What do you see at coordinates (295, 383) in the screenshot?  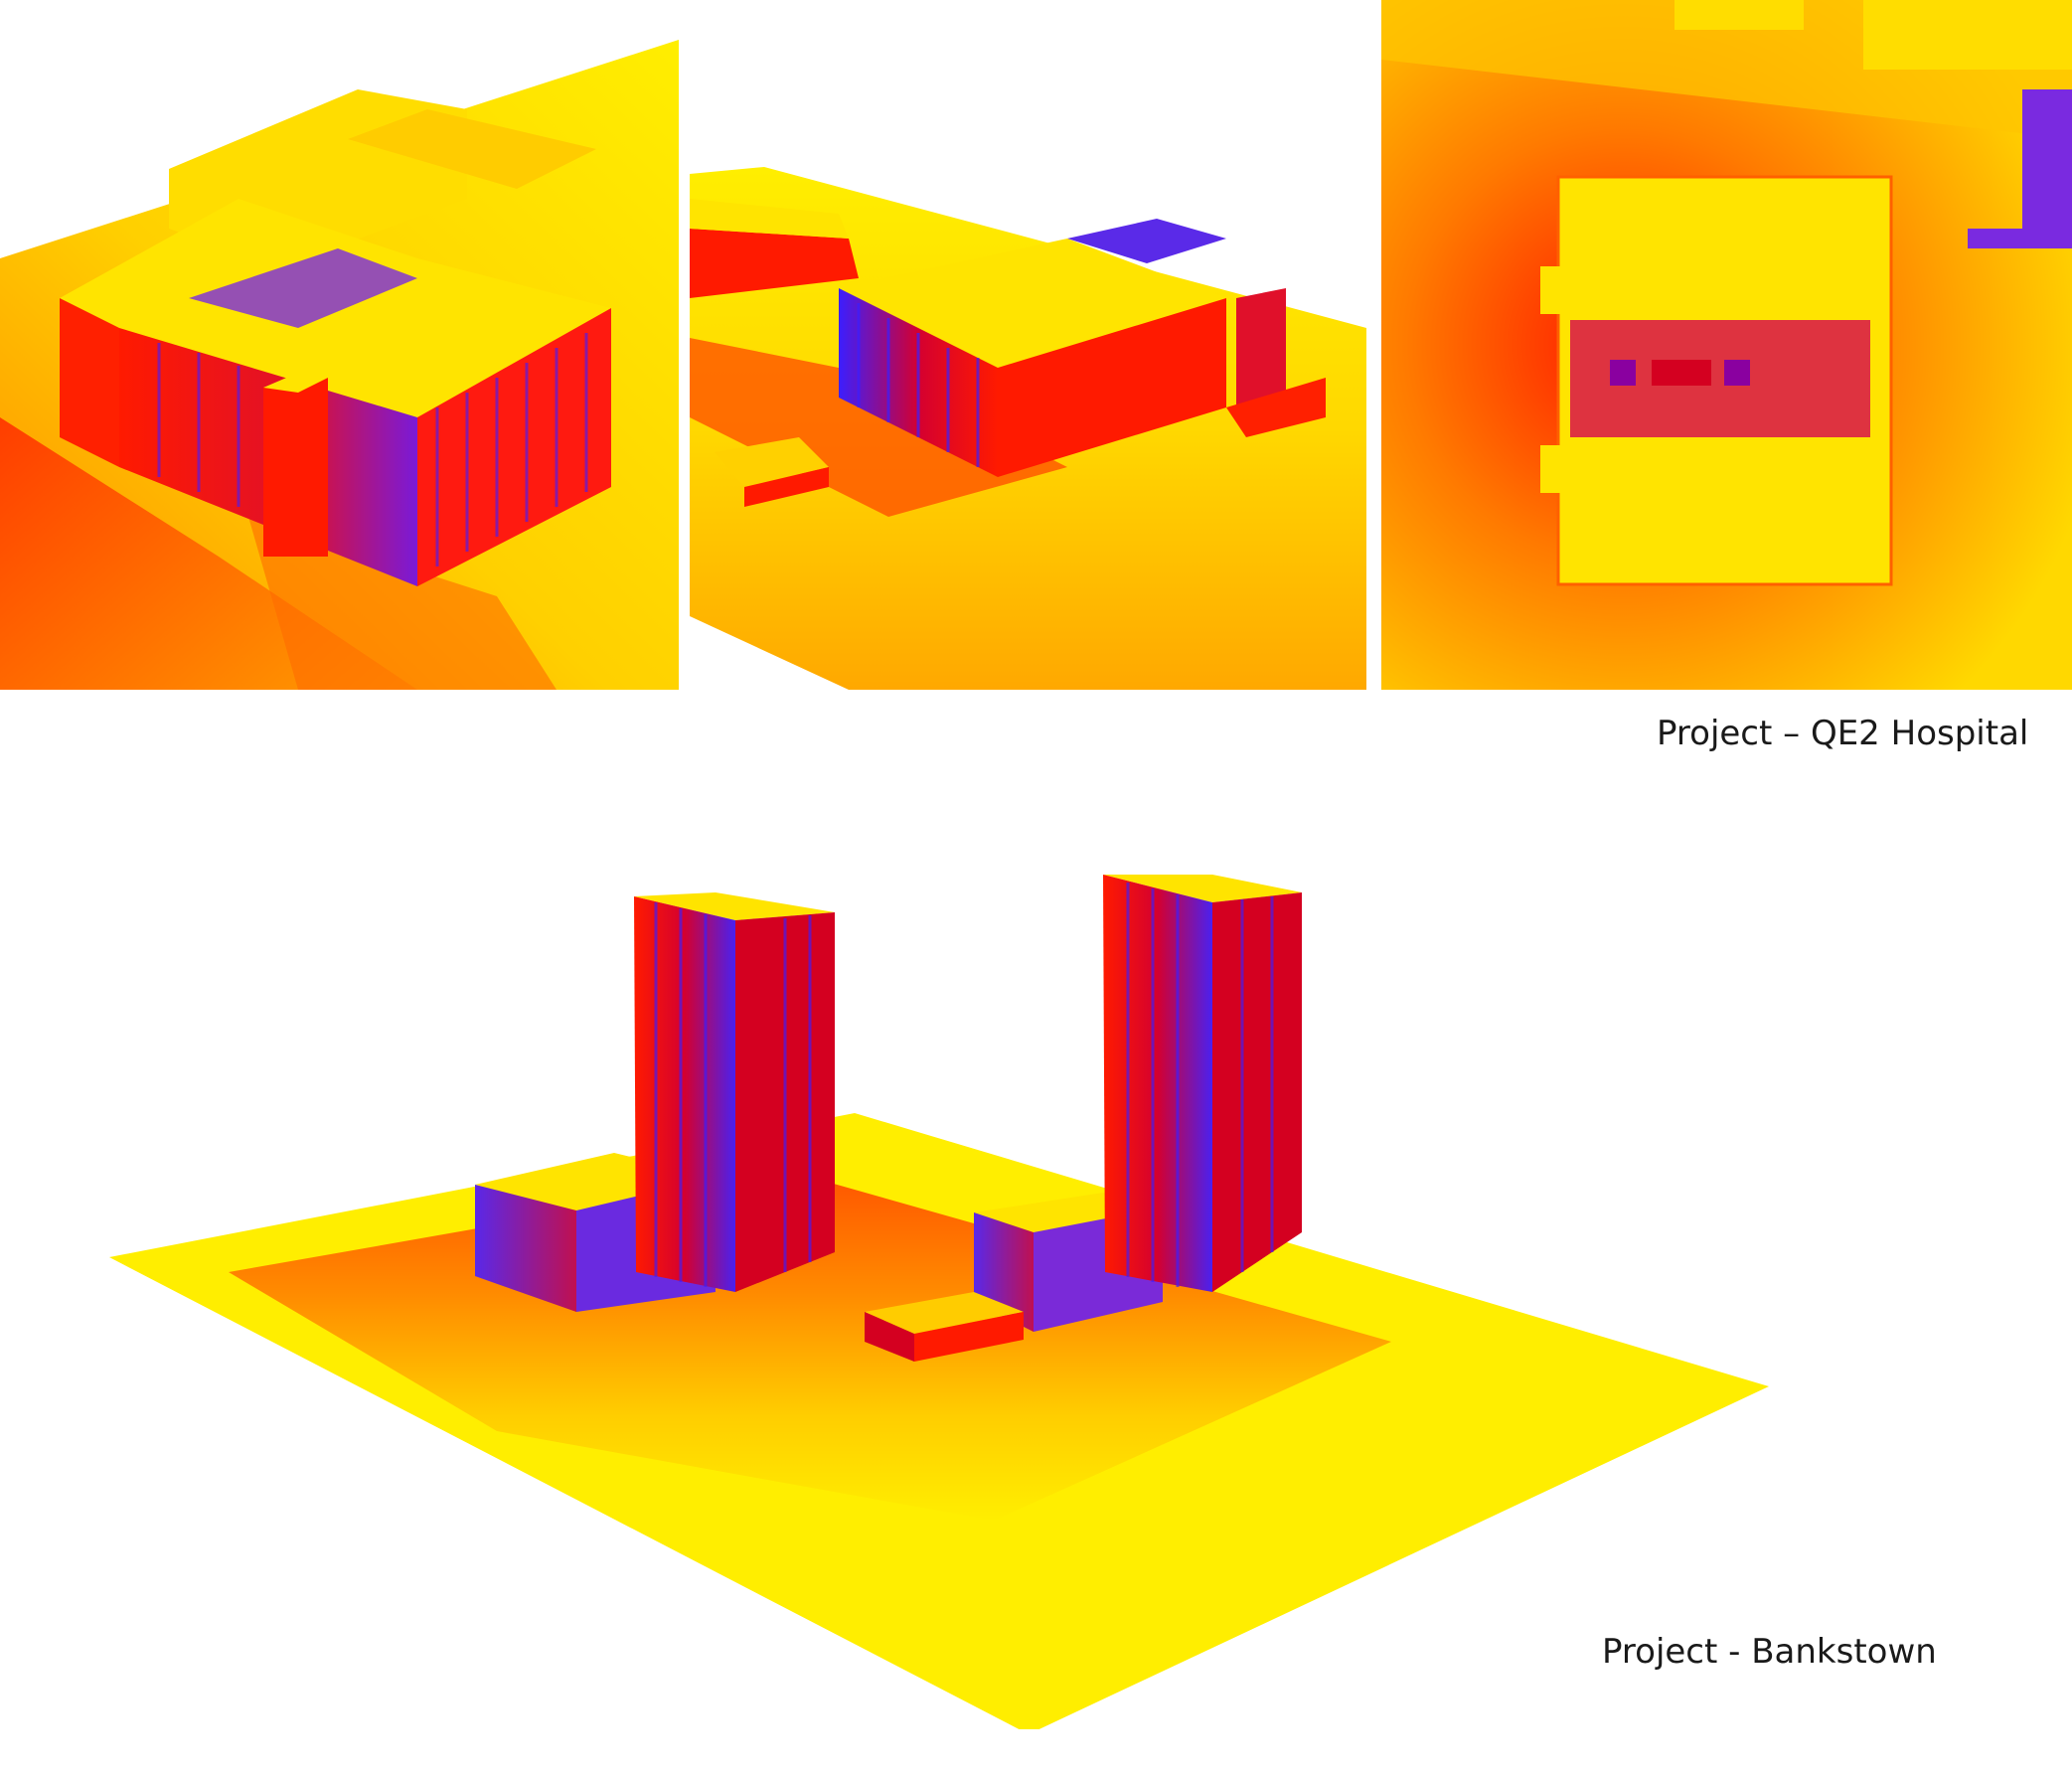 I see `stair-tower-roof` at bounding box center [295, 383].